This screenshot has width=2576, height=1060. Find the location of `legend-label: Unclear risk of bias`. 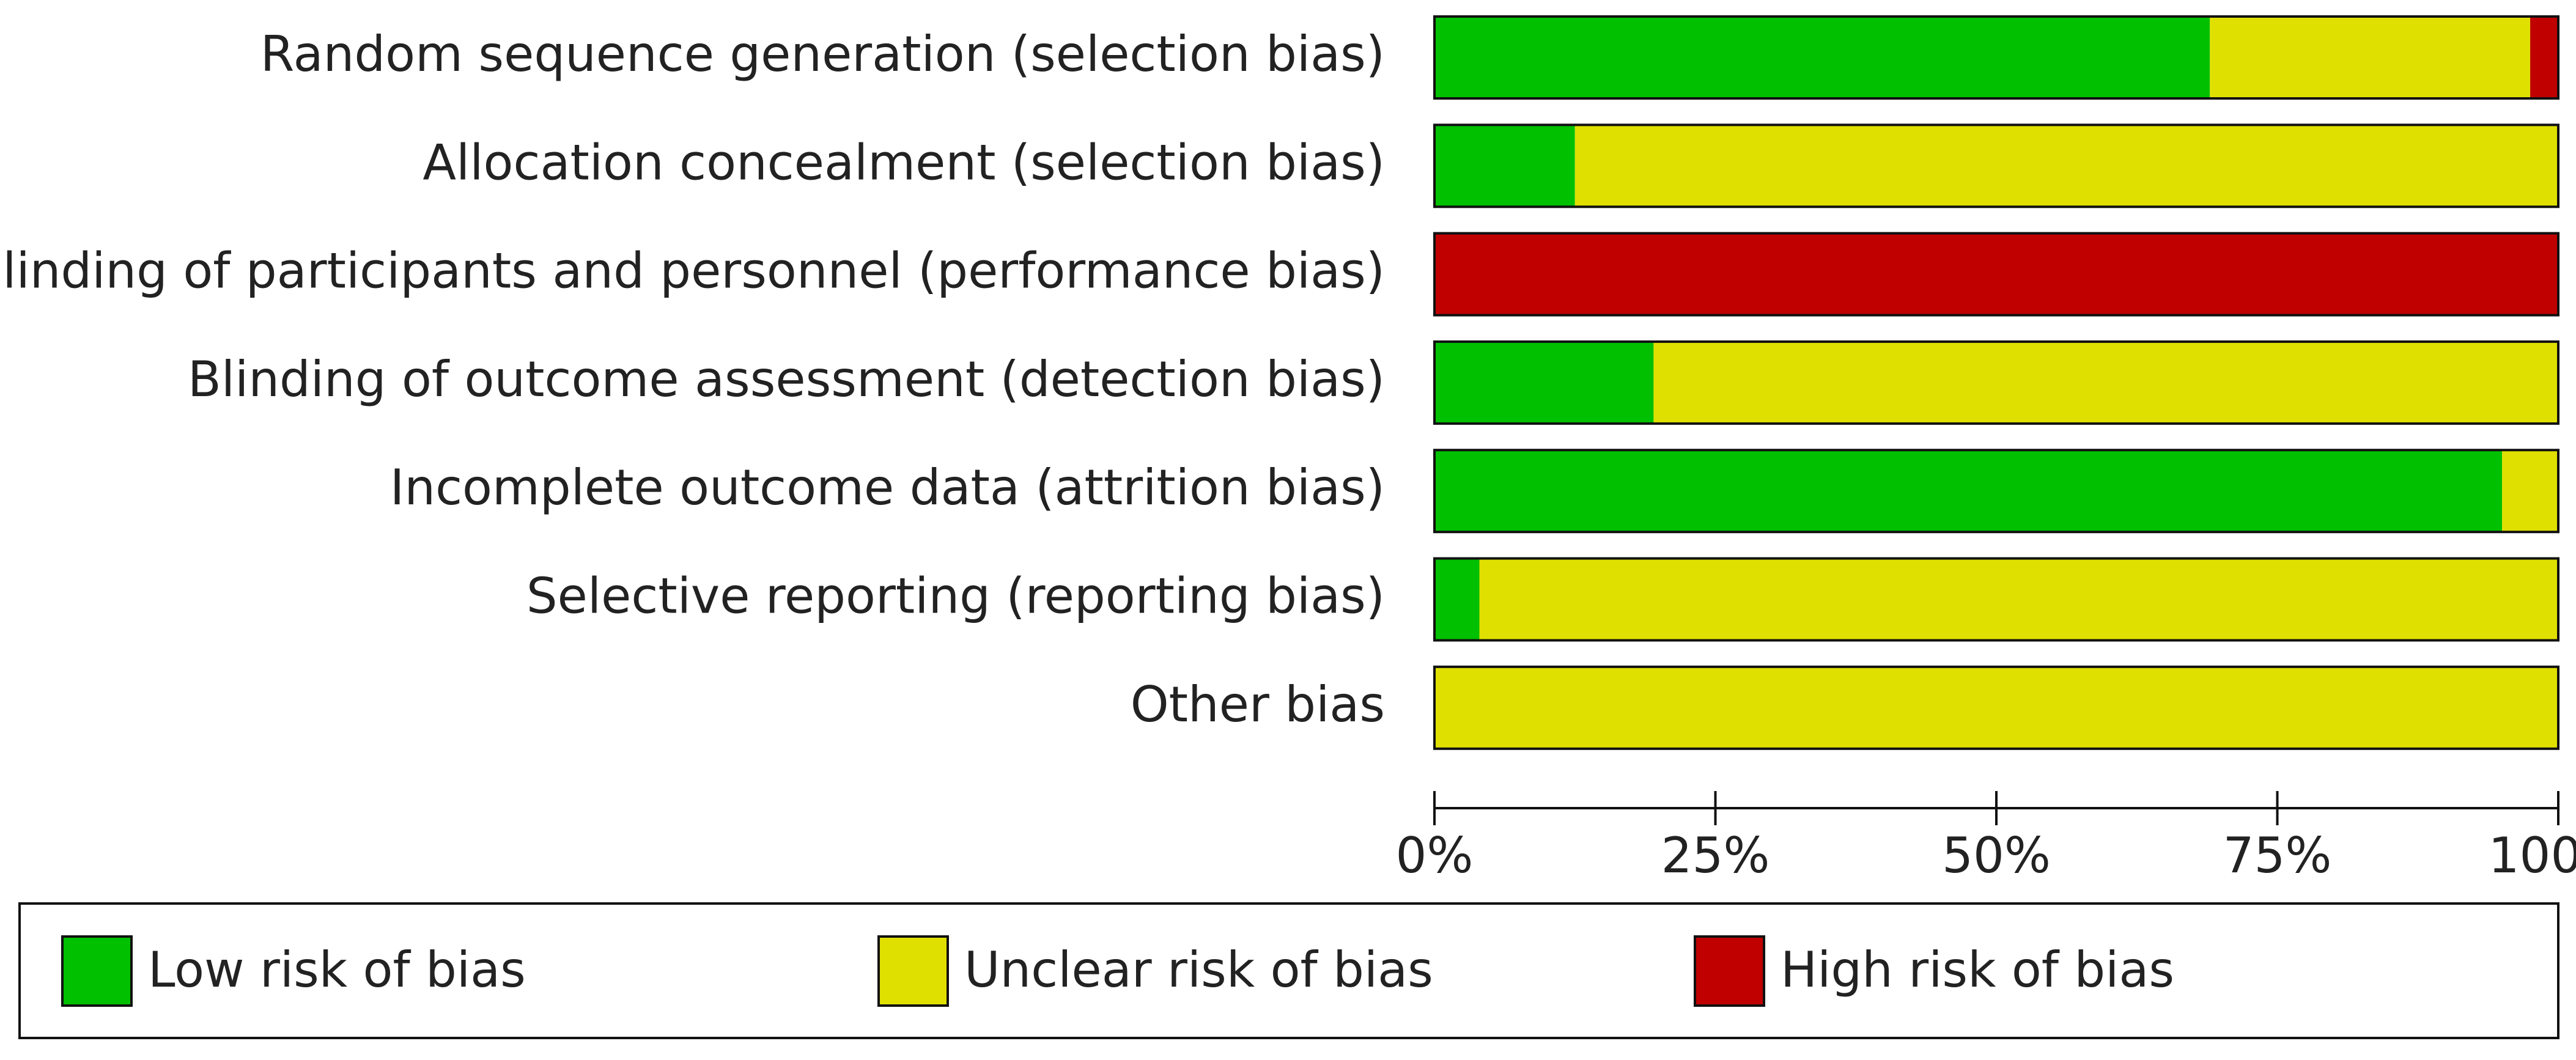

legend-label: Unclear risk of bias is located at coordinates (1198, 969).